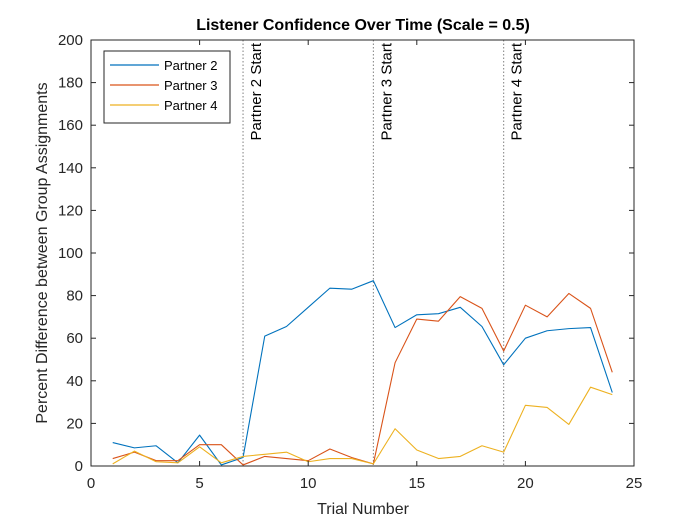 Image resolution: width=700 pixels, height=525 pixels. What do you see at coordinates (256, 91) in the screenshot?
I see `vline-label-1: Partner 2 Start` at bounding box center [256, 91].